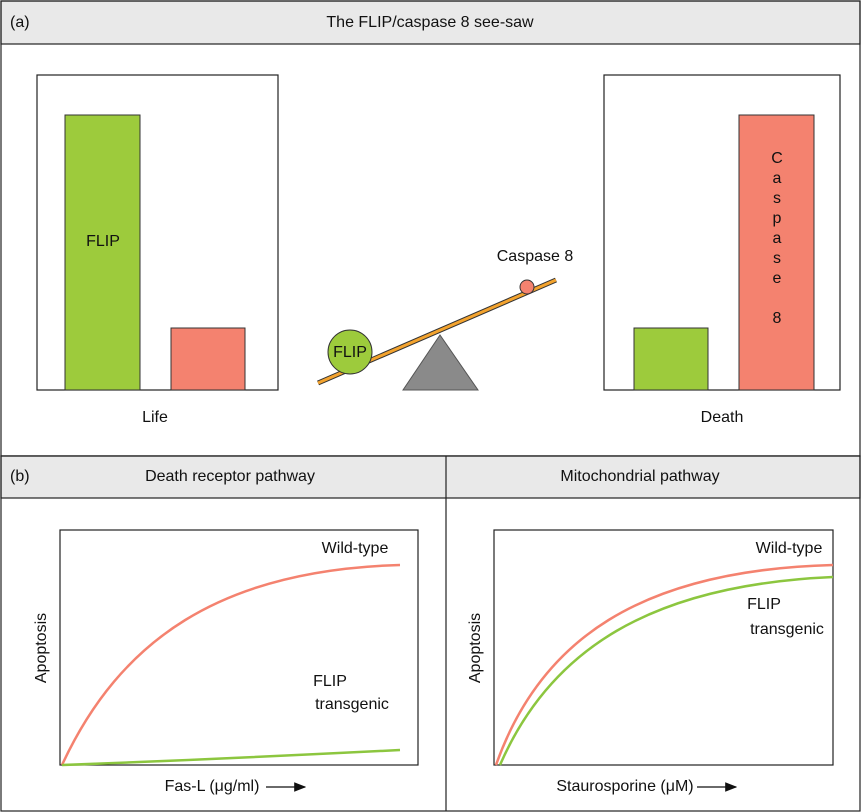 This screenshot has width=861, height=812. What do you see at coordinates (430, 477) in the screenshot?
I see `panel-b-header` at bounding box center [430, 477].